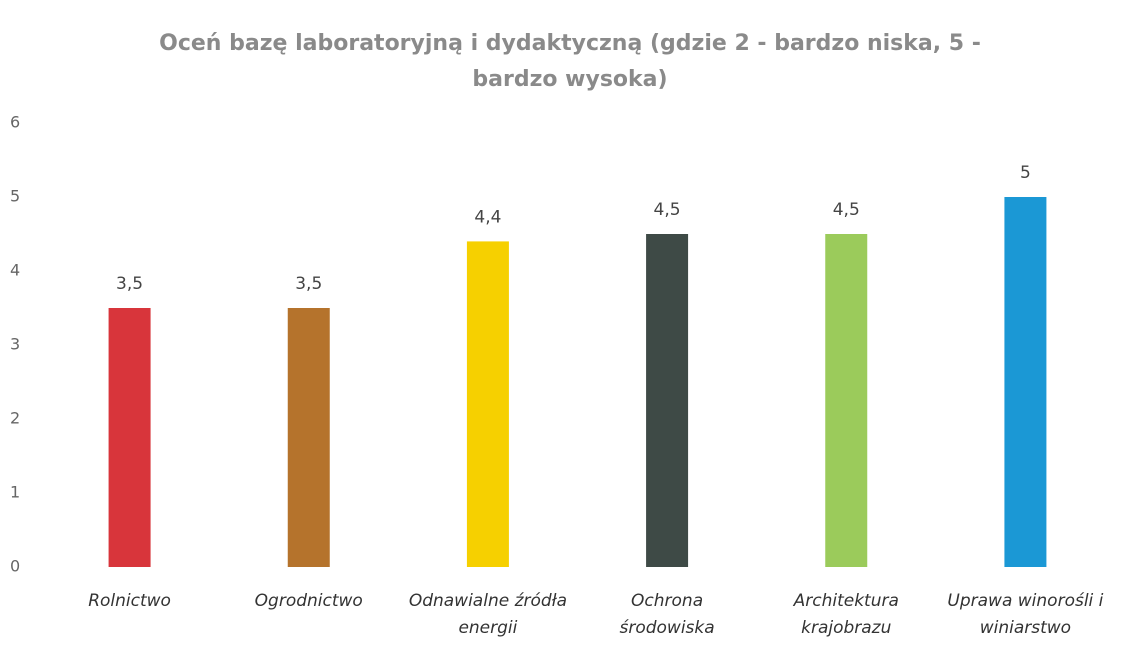  Describe the element at coordinates (15, 270) in the screenshot. I see `y-tick-label: 4` at that location.